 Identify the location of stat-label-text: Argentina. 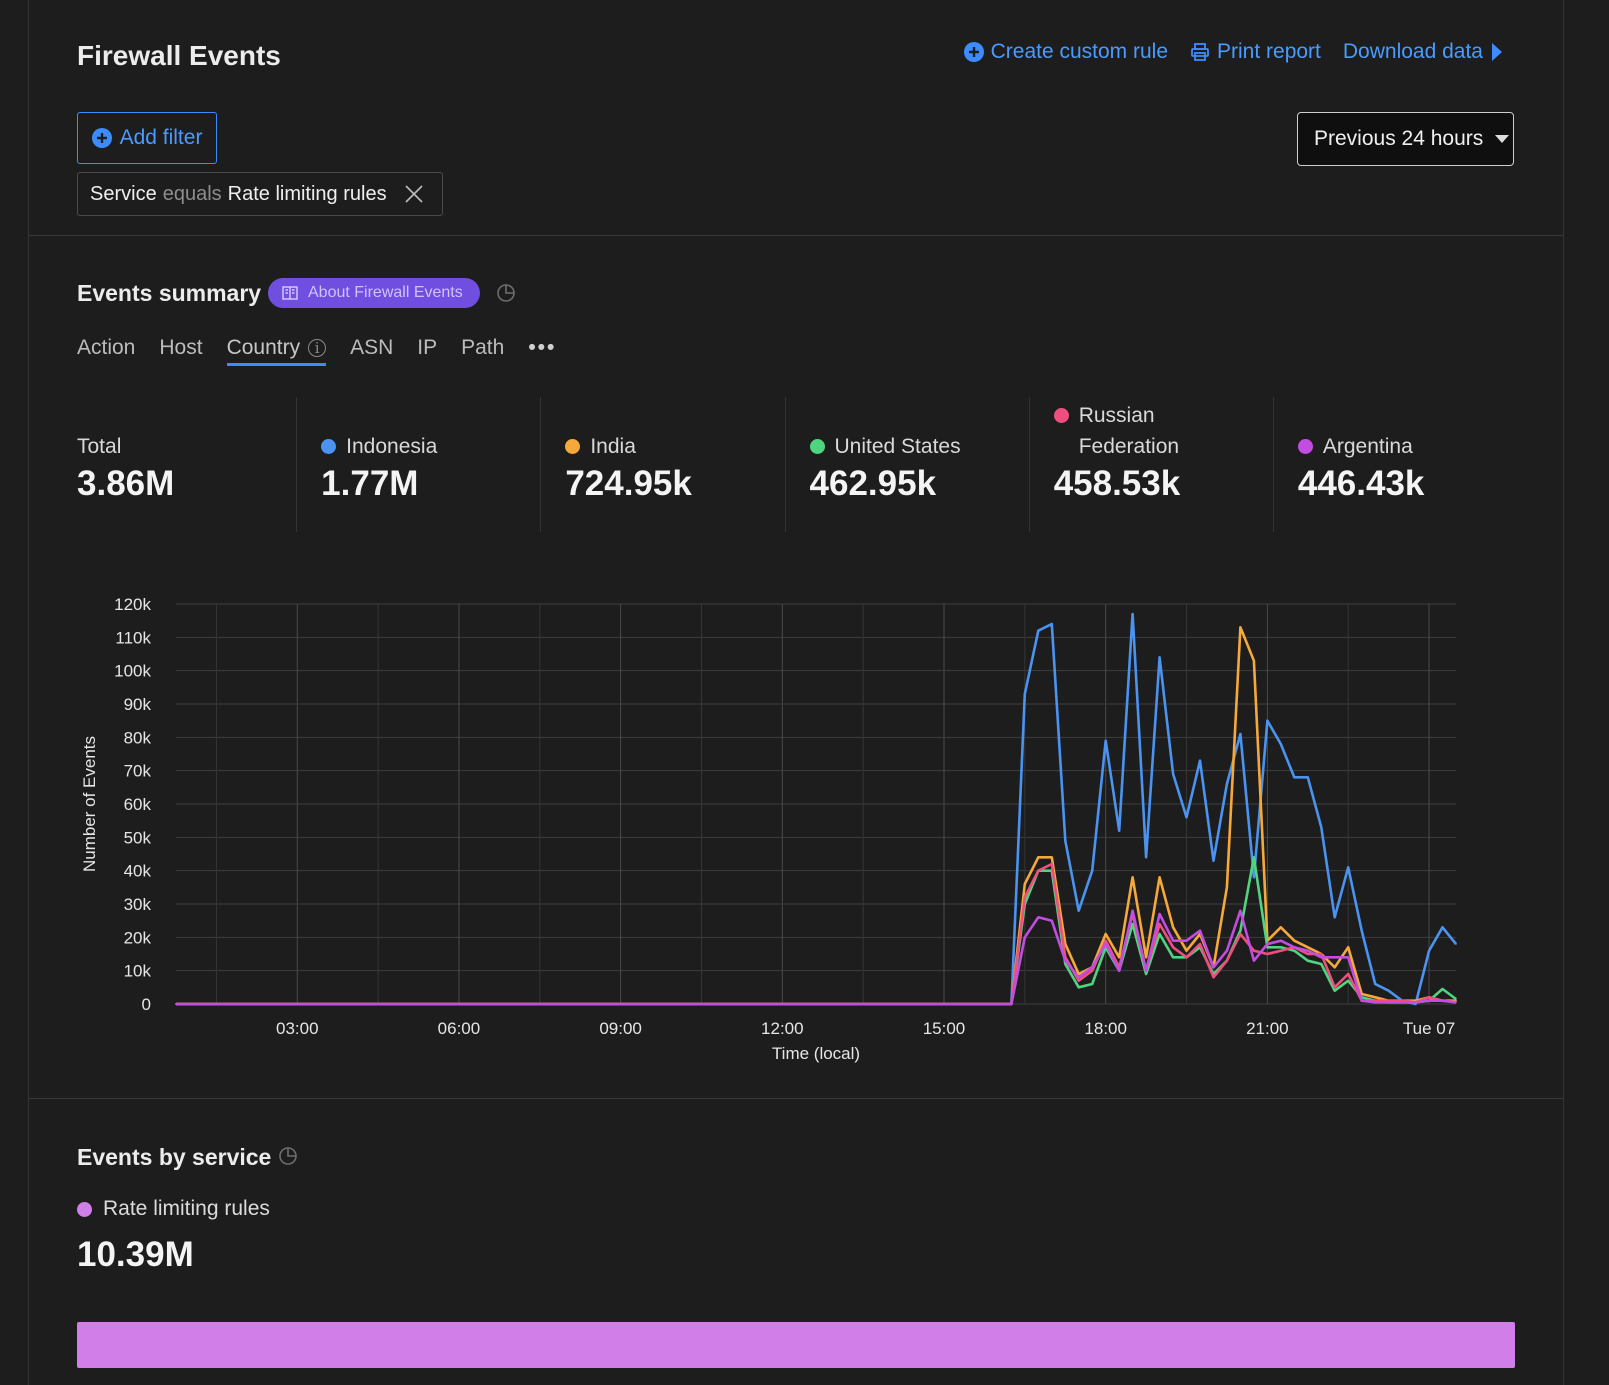
(1367, 446).